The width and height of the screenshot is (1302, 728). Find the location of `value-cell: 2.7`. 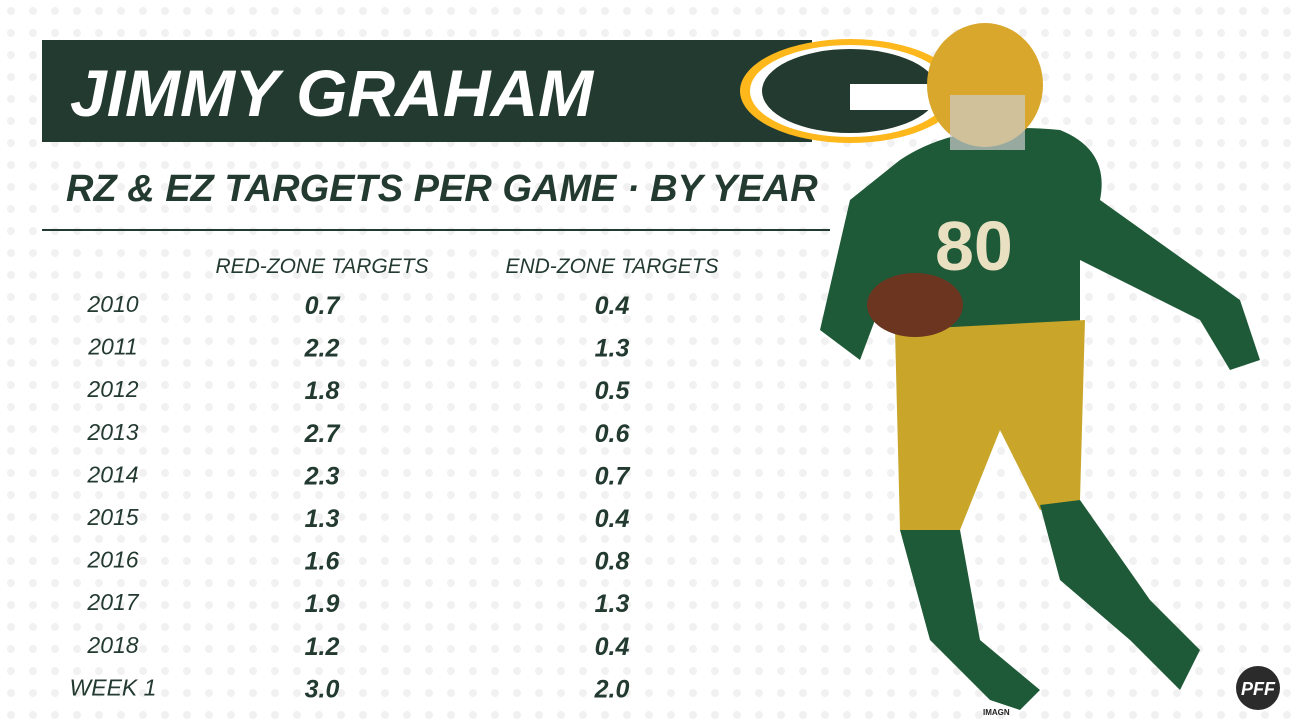

value-cell: 2.7 is located at coordinates (322, 434).